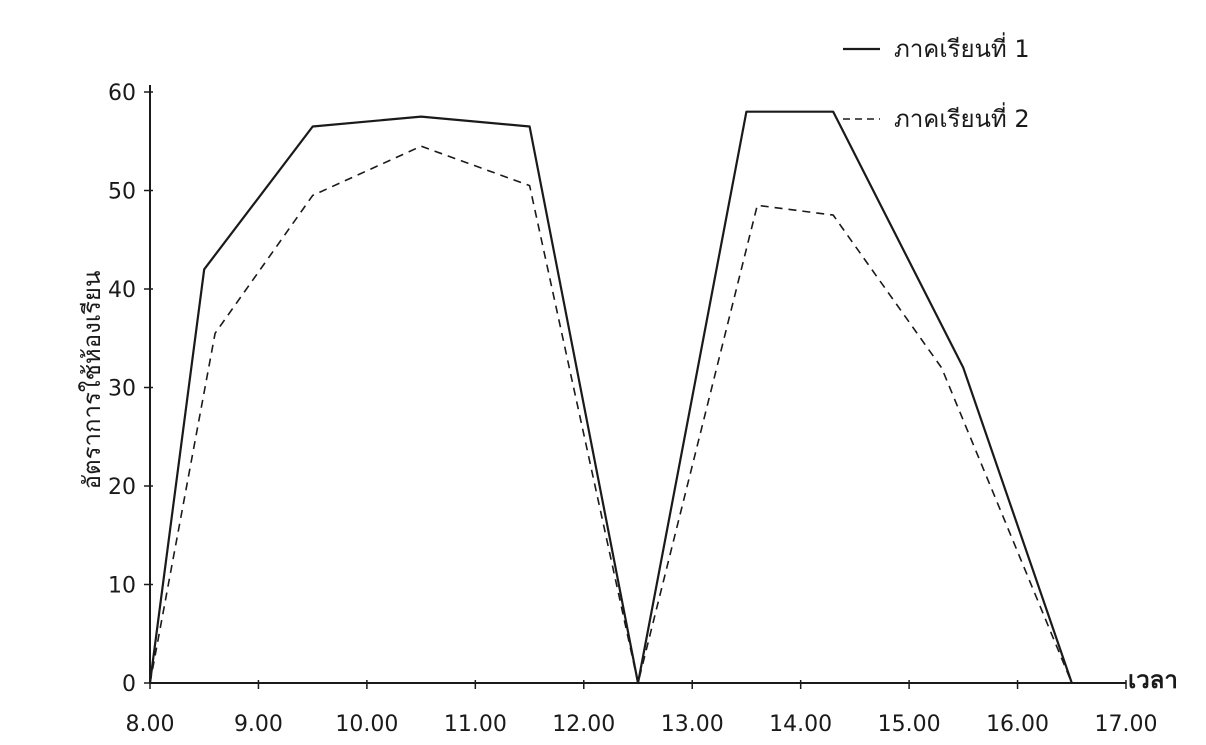 The image size is (1206, 745). I want to click on x-axis-title: เวลา, so click(1153, 680).